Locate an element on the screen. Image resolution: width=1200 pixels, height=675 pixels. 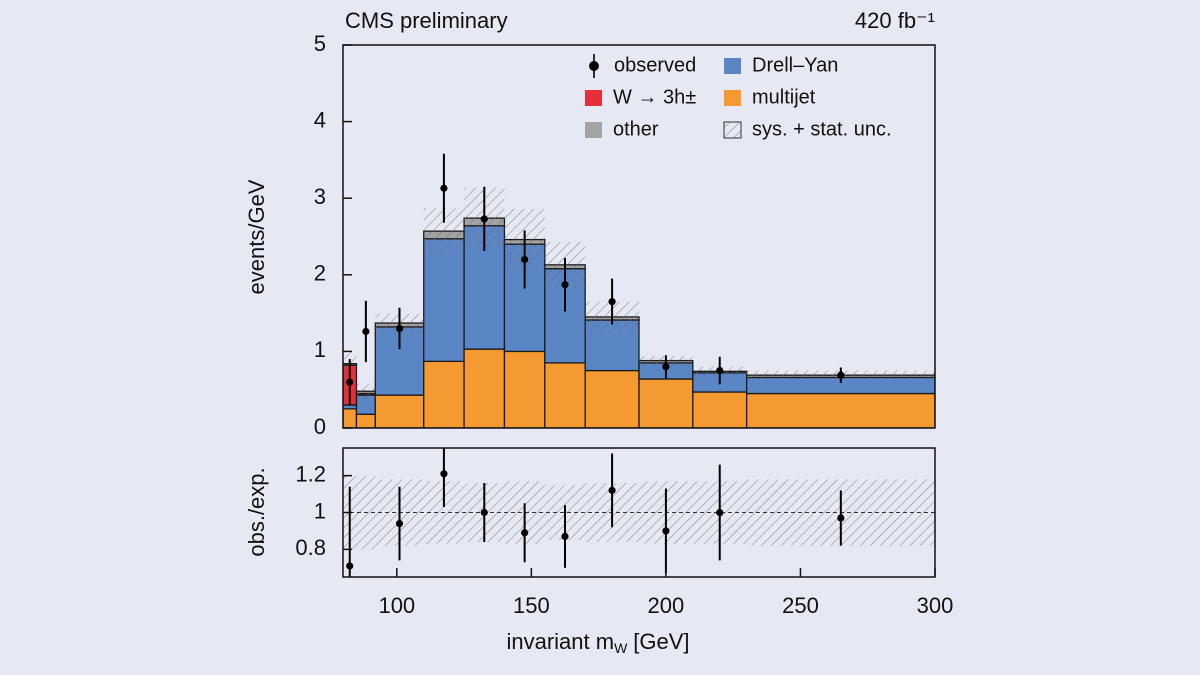
x-tick-label: 100 is located at coordinates (396, 605).